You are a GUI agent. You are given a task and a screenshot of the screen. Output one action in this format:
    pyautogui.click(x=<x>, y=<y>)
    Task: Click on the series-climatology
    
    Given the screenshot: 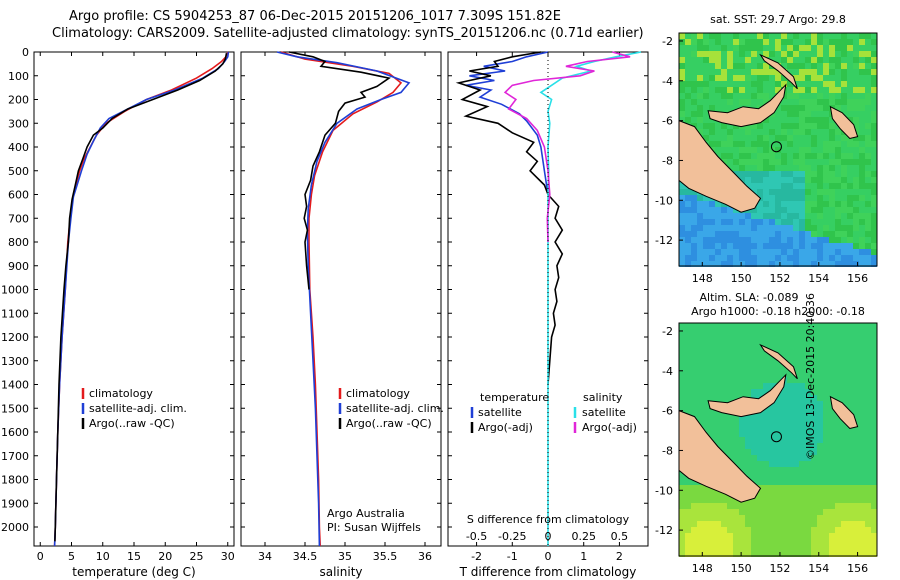 What is the action you would take?
    pyautogui.click(x=341, y=299)
    